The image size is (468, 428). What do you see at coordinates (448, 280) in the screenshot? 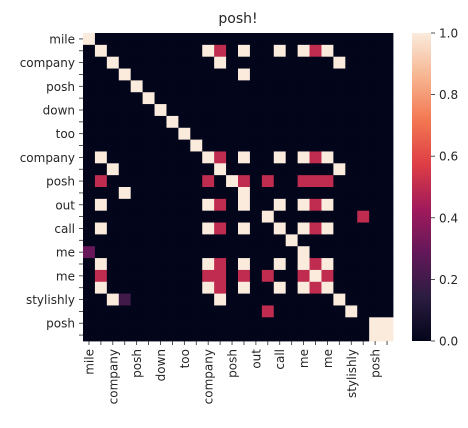
I see `colorbar-tick-label: 0.2` at bounding box center [448, 280].